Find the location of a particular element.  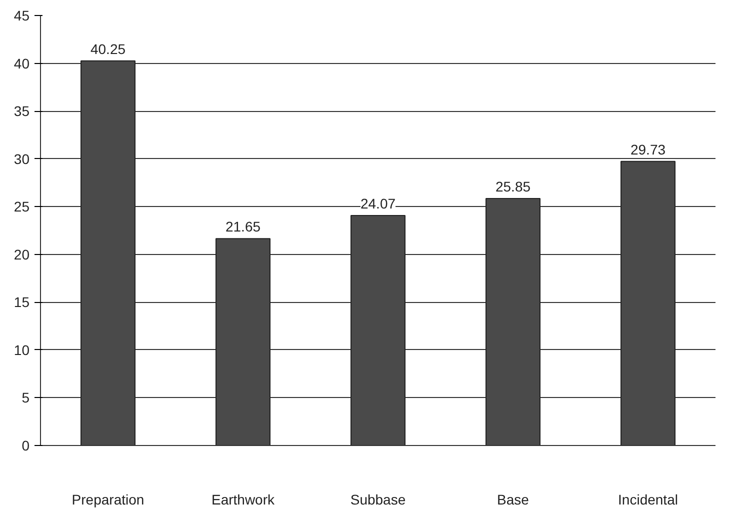

y-tick-label: 10 is located at coordinates (22, 350).